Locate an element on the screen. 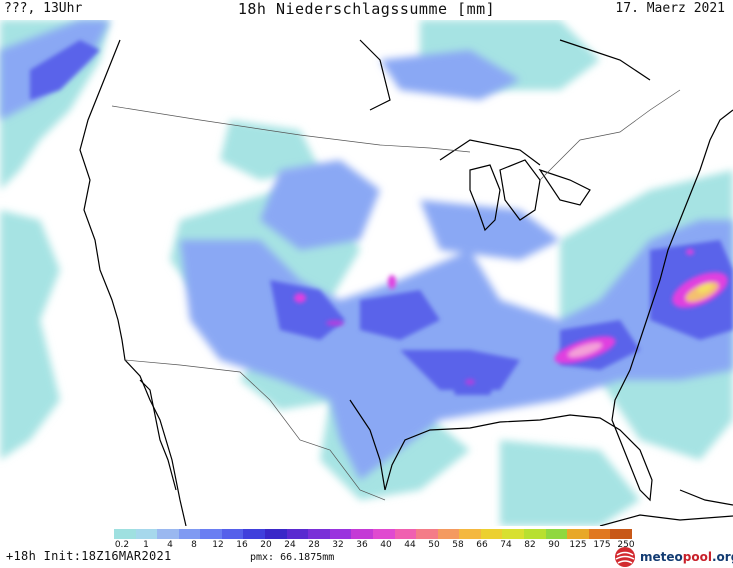 This screenshot has width=733, height=568. legend-tick-label: 175 is located at coordinates (602, 545).